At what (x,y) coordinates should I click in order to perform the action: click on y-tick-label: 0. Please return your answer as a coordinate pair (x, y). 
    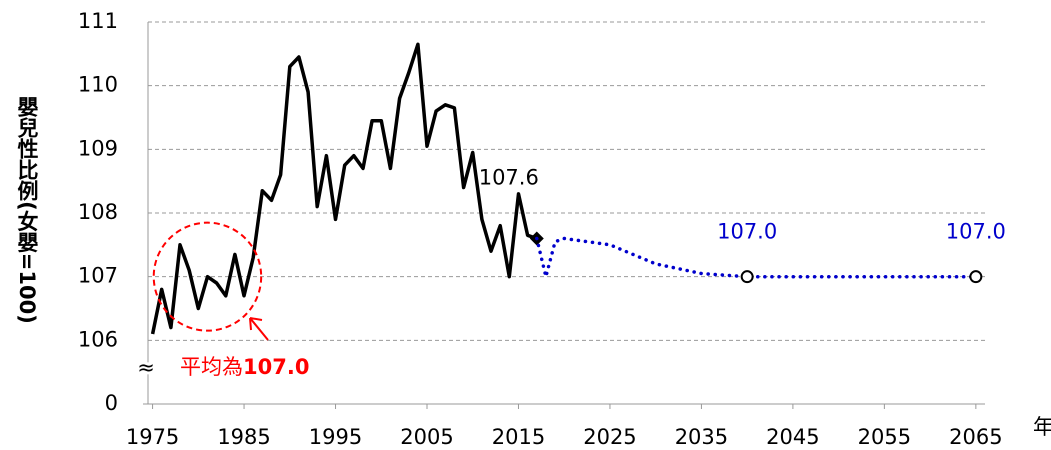
    Looking at the image, I should click on (111, 403).